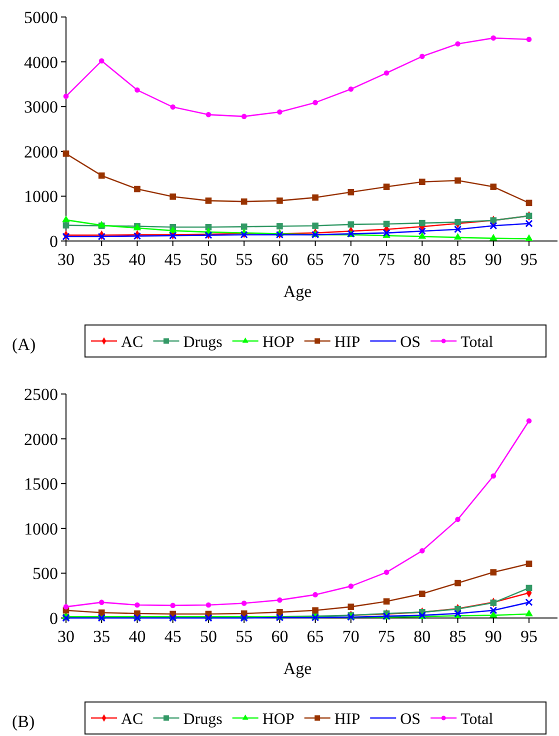  What do you see at coordinates (137, 259) in the screenshot?
I see `x-tick-label: 40` at bounding box center [137, 259].